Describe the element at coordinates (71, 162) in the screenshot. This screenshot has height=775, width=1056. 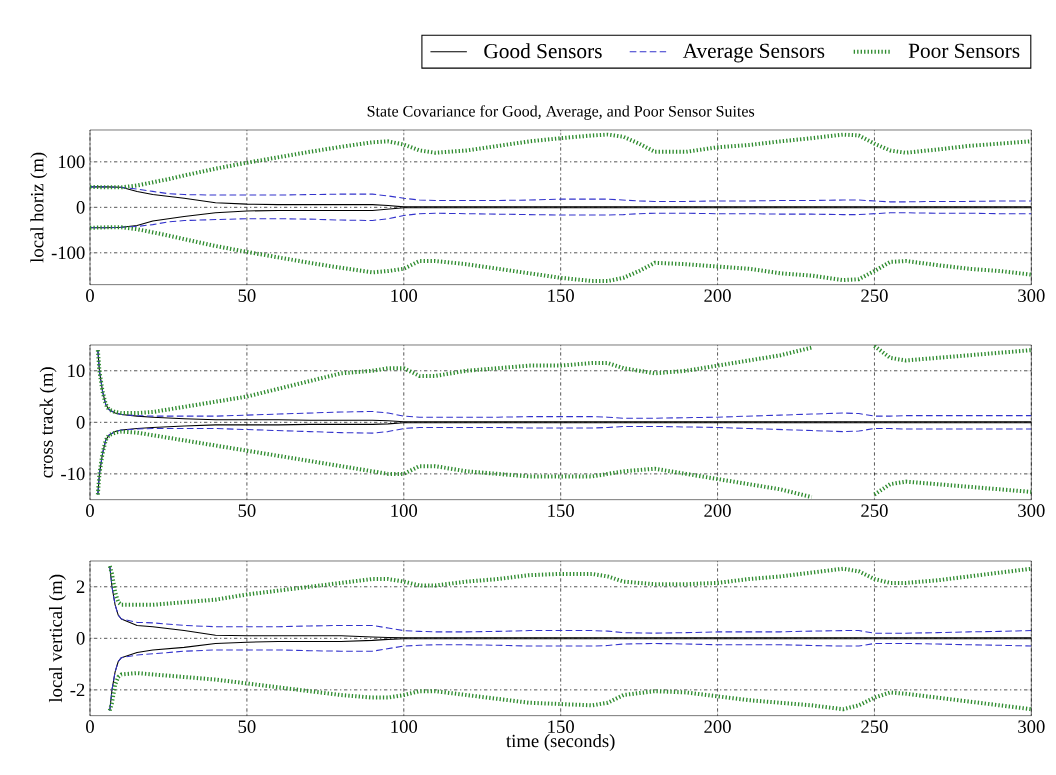
I see `y-tick-label: 100` at that location.